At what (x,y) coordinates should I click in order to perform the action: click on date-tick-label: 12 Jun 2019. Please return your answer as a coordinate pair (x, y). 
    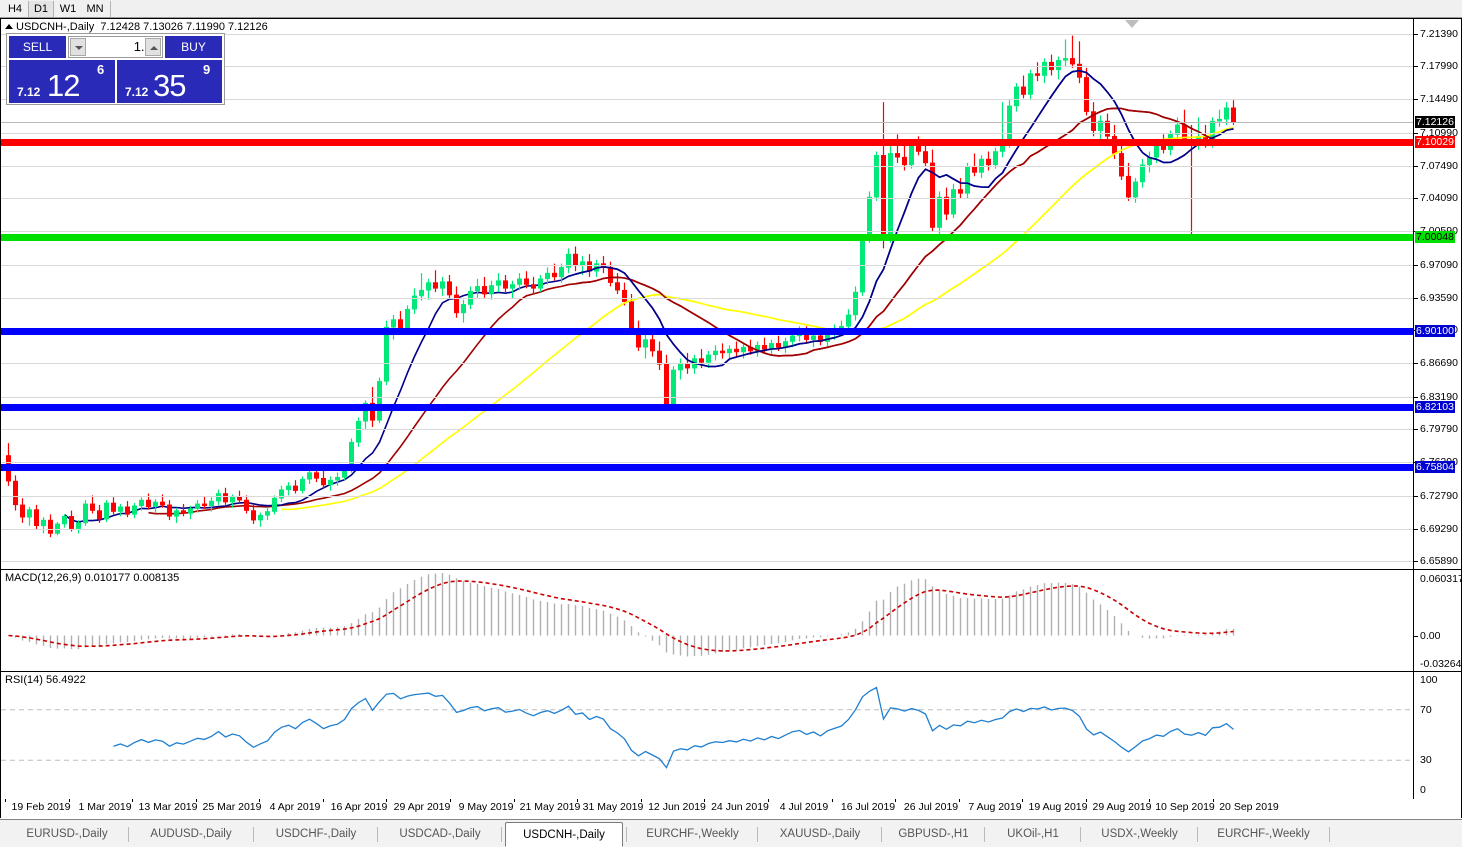
    Looking at the image, I should click on (677, 807).